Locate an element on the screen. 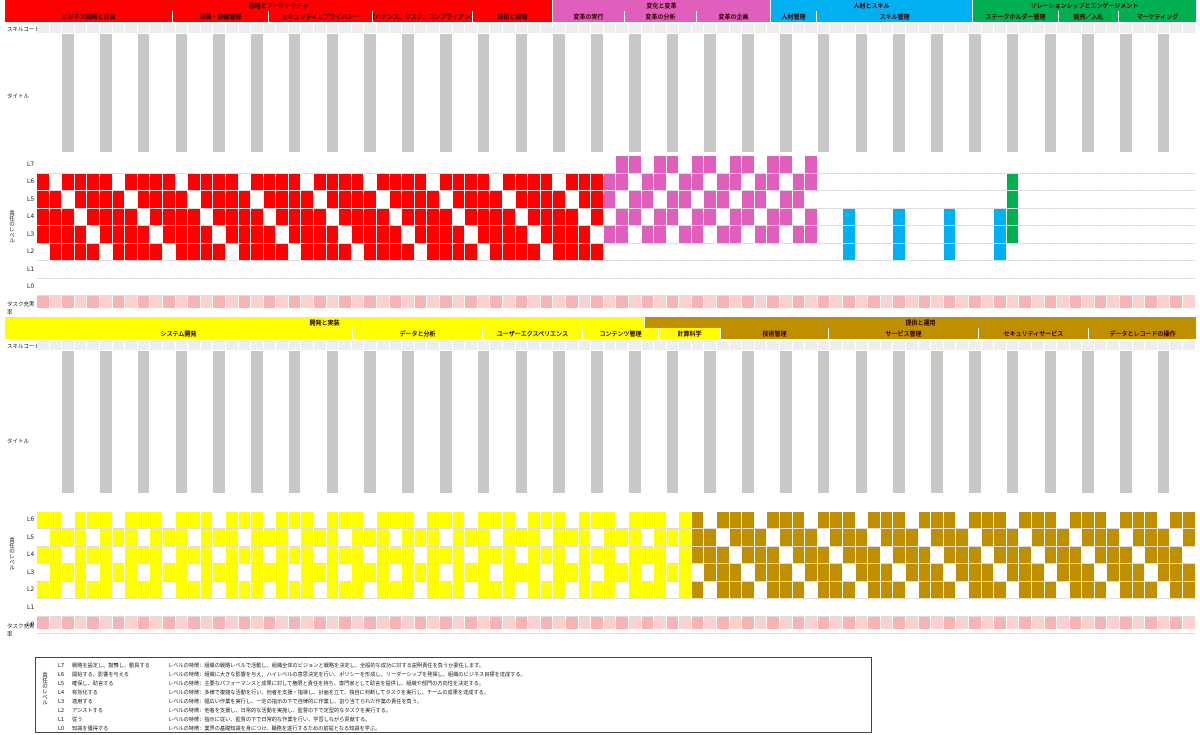  level-row is located at coordinates (616, 217).